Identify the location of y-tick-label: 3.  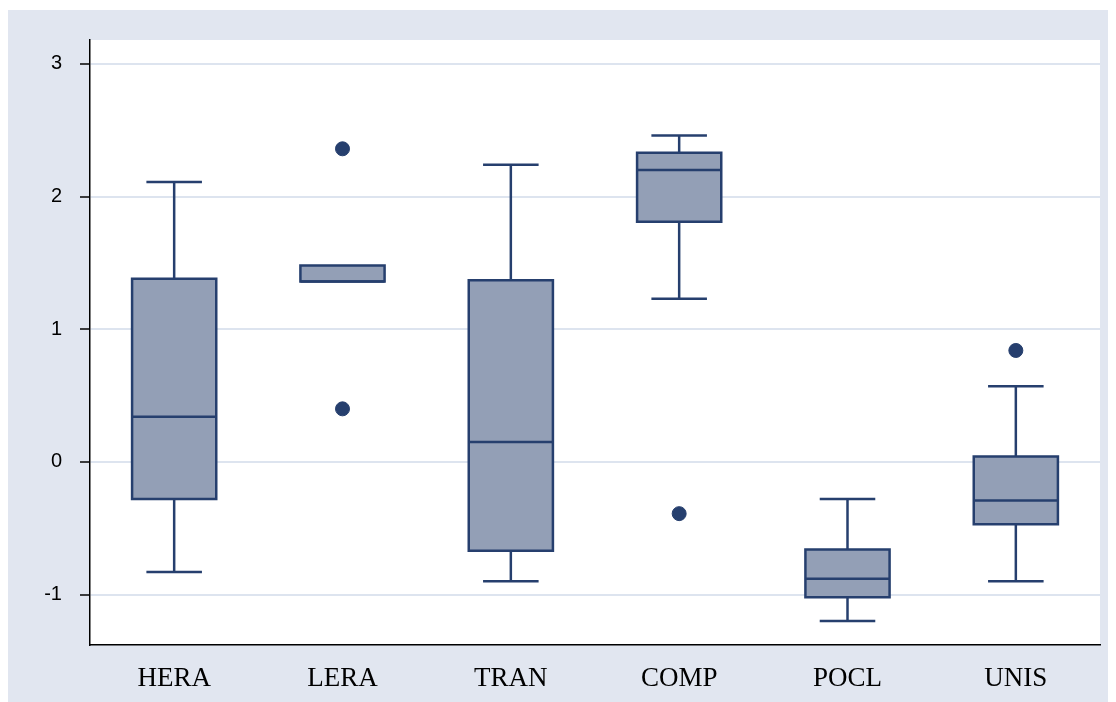
(56, 62).